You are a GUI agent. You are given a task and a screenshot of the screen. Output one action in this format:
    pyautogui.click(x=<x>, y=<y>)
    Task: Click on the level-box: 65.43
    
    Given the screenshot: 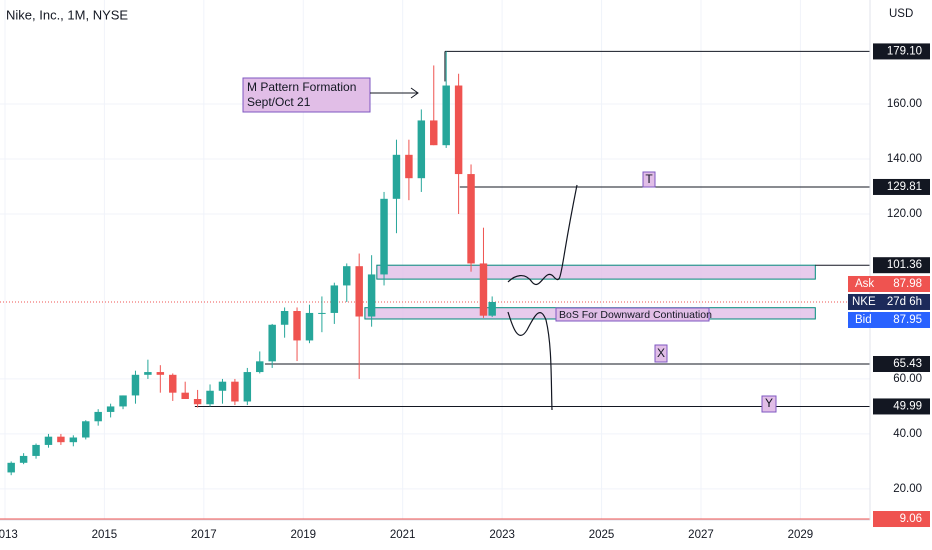 What is the action you would take?
    pyautogui.click(x=901, y=364)
    